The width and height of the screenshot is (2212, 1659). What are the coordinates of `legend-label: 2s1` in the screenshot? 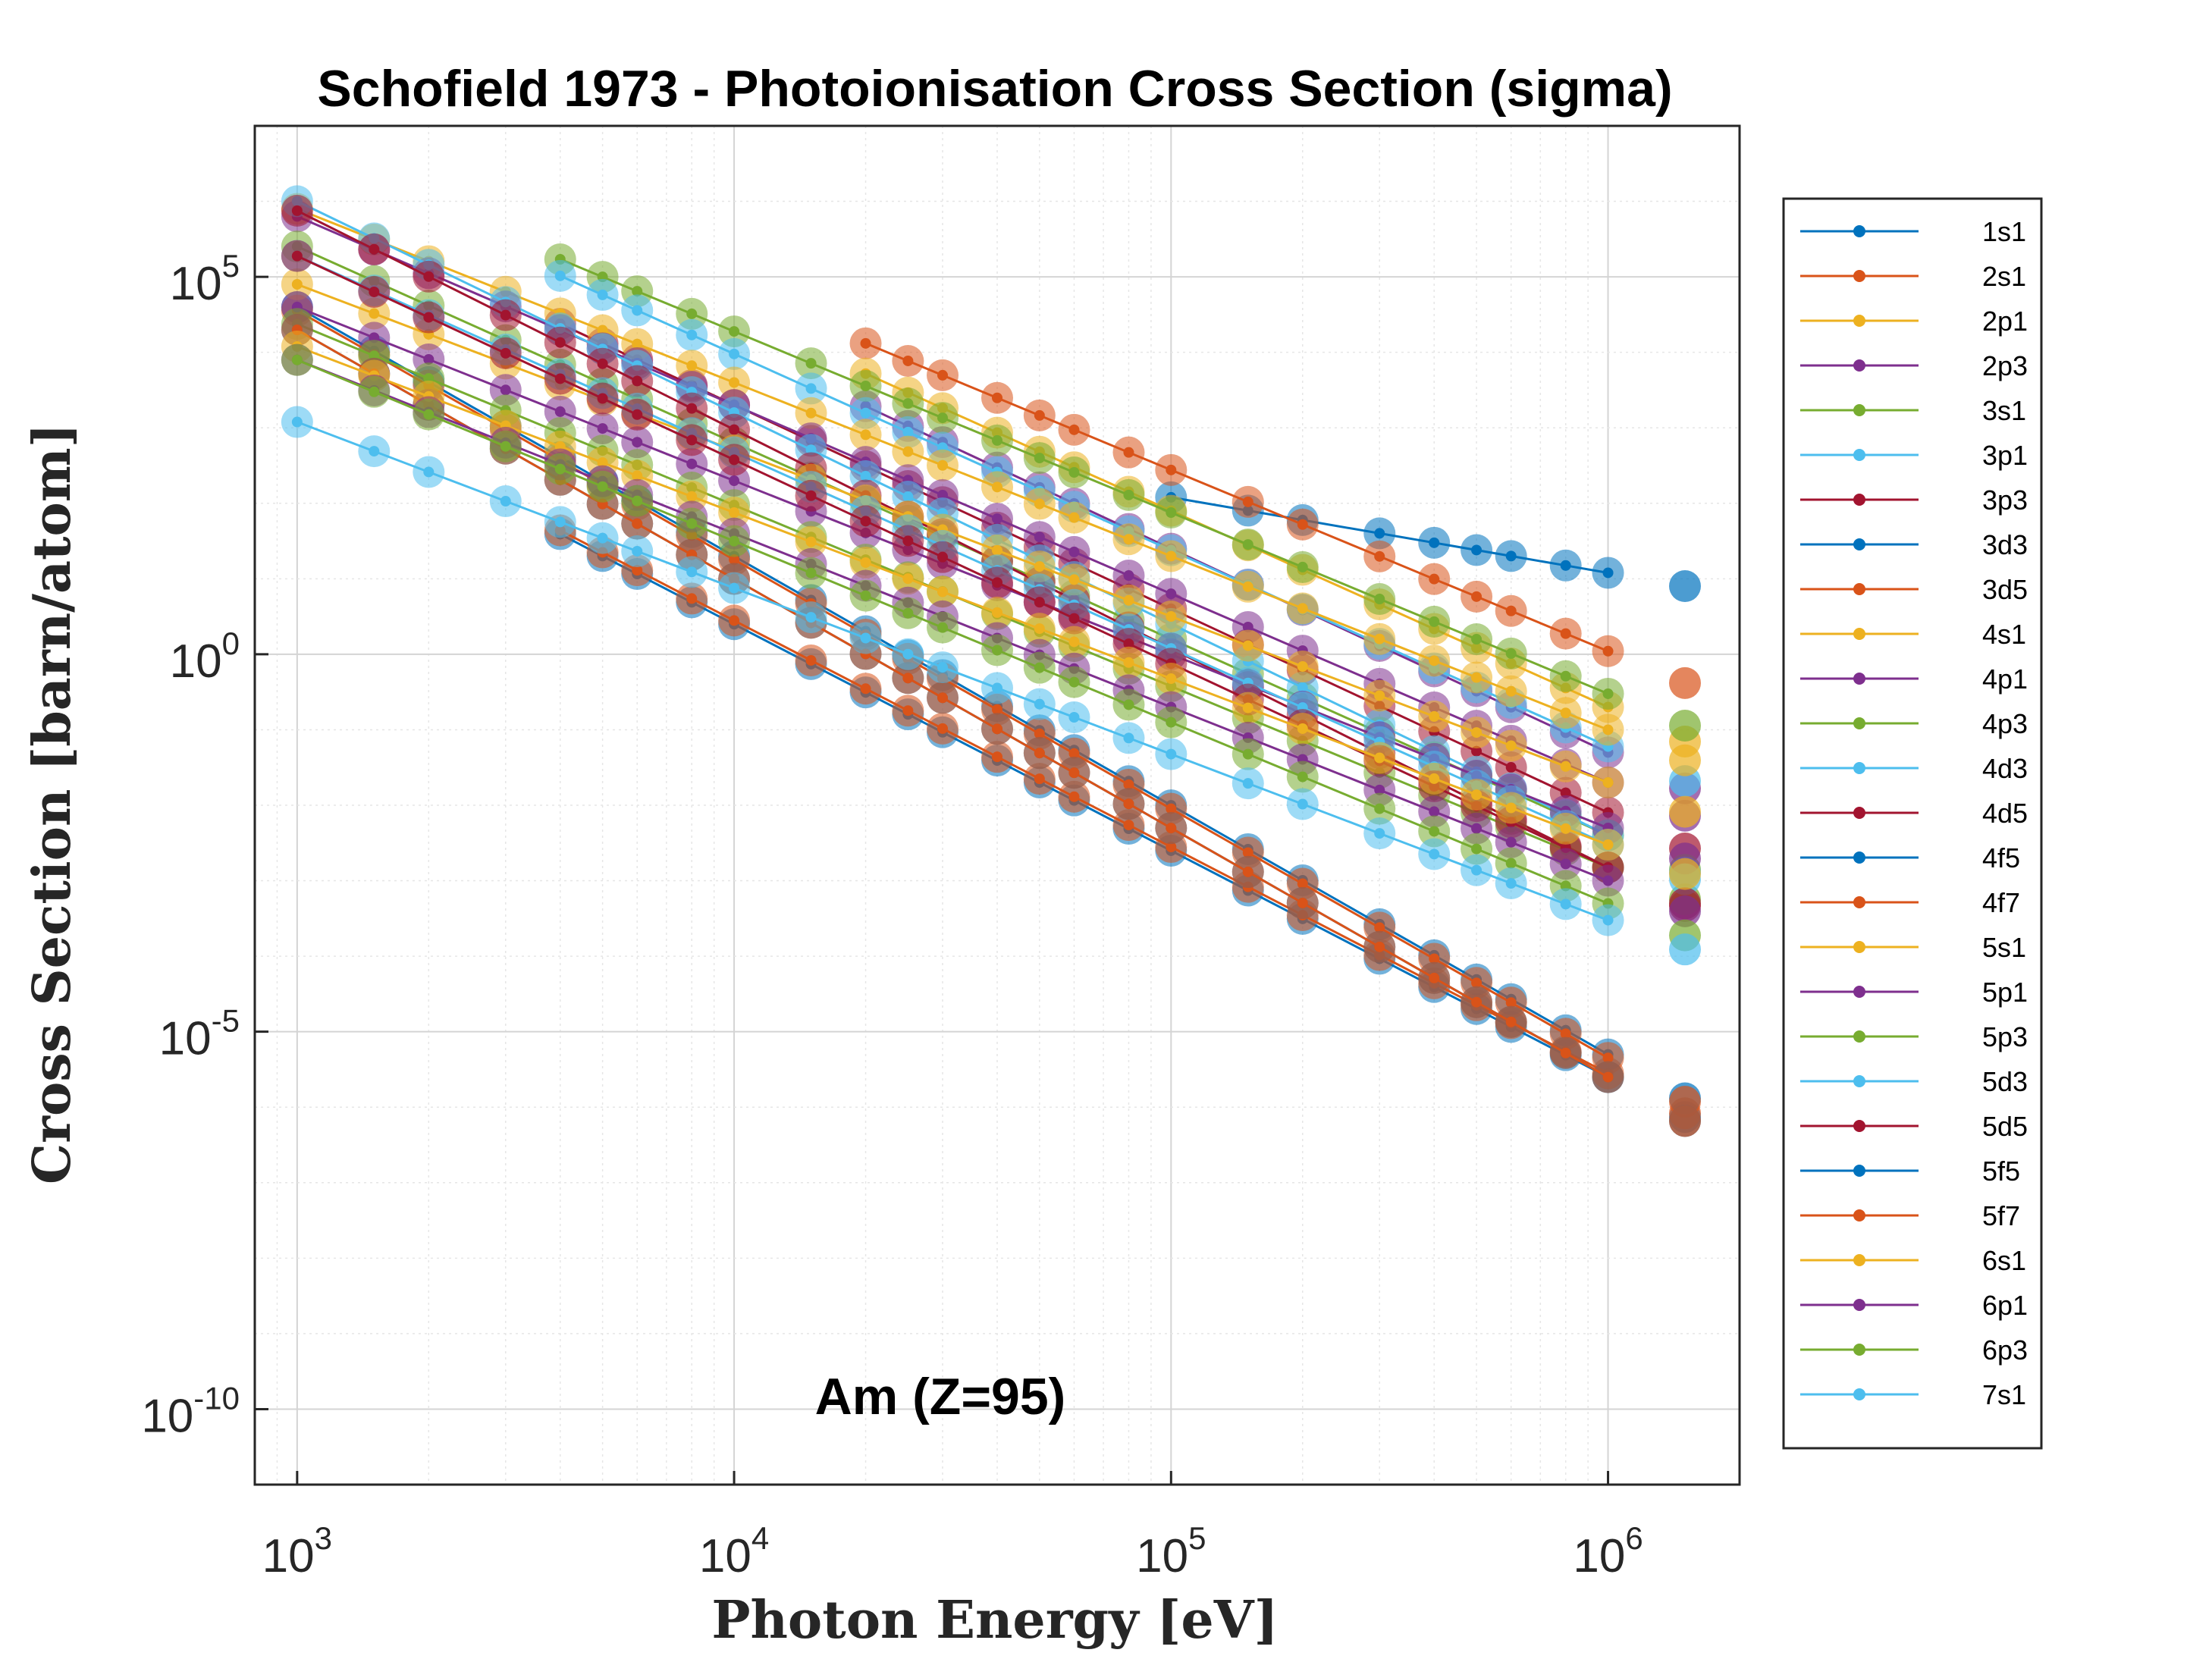 It's located at (2004, 276).